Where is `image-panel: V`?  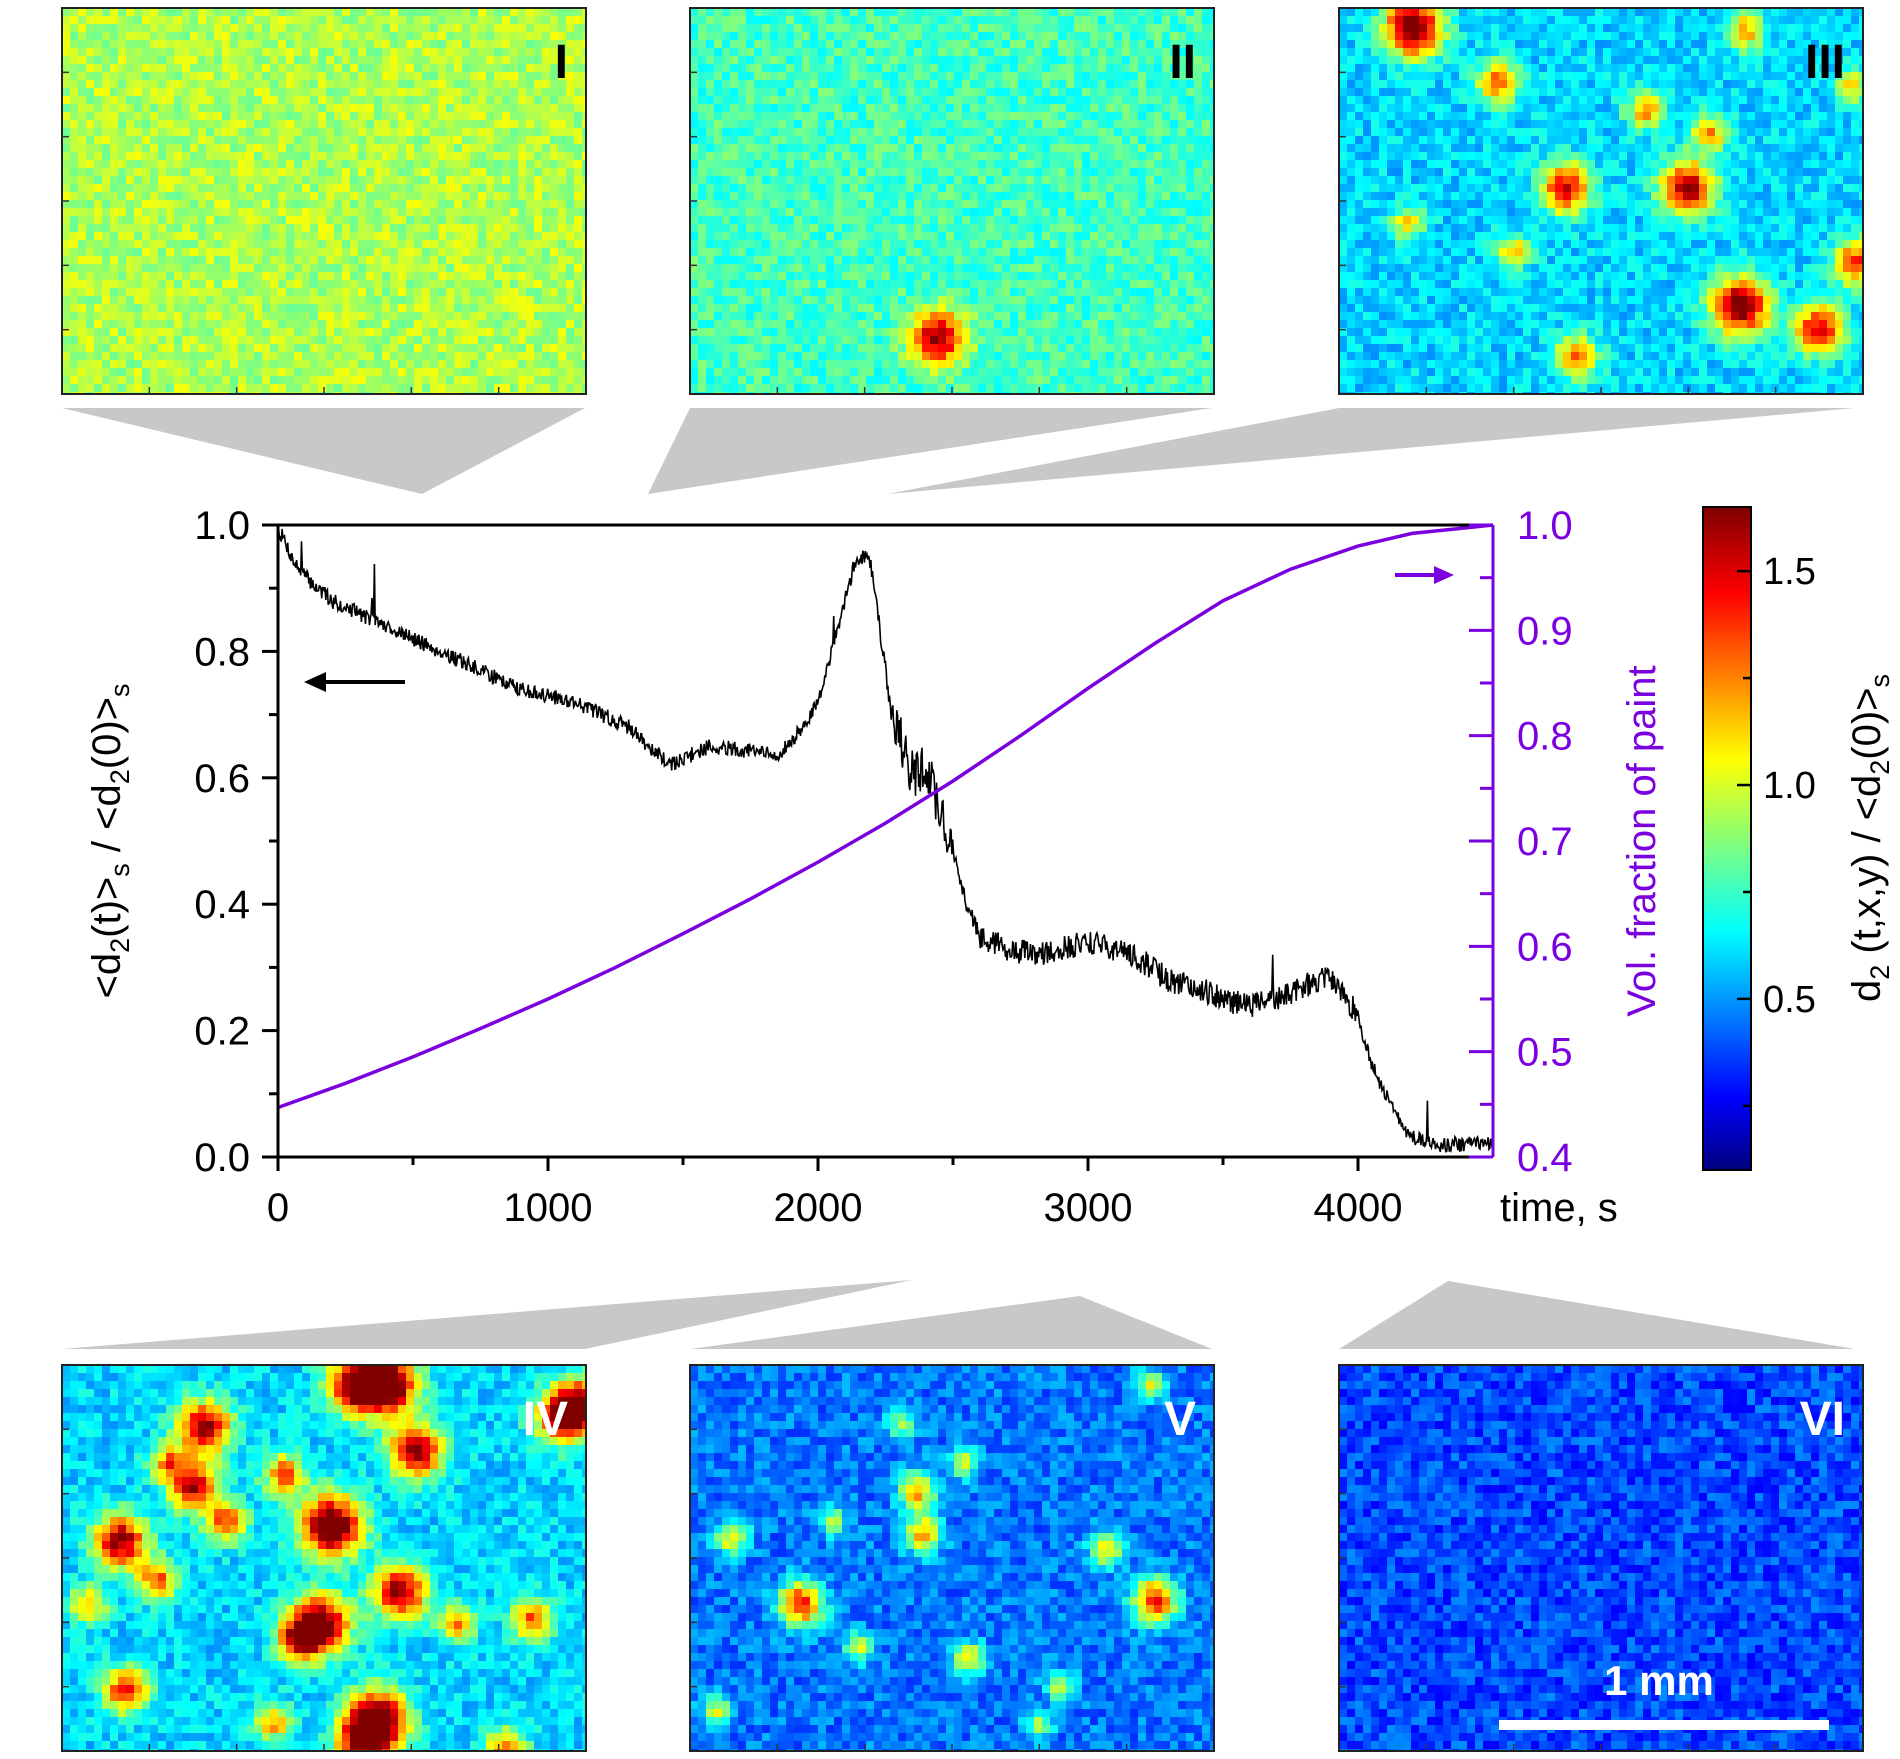 image-panel: V is located at coordinates (952, 1558).